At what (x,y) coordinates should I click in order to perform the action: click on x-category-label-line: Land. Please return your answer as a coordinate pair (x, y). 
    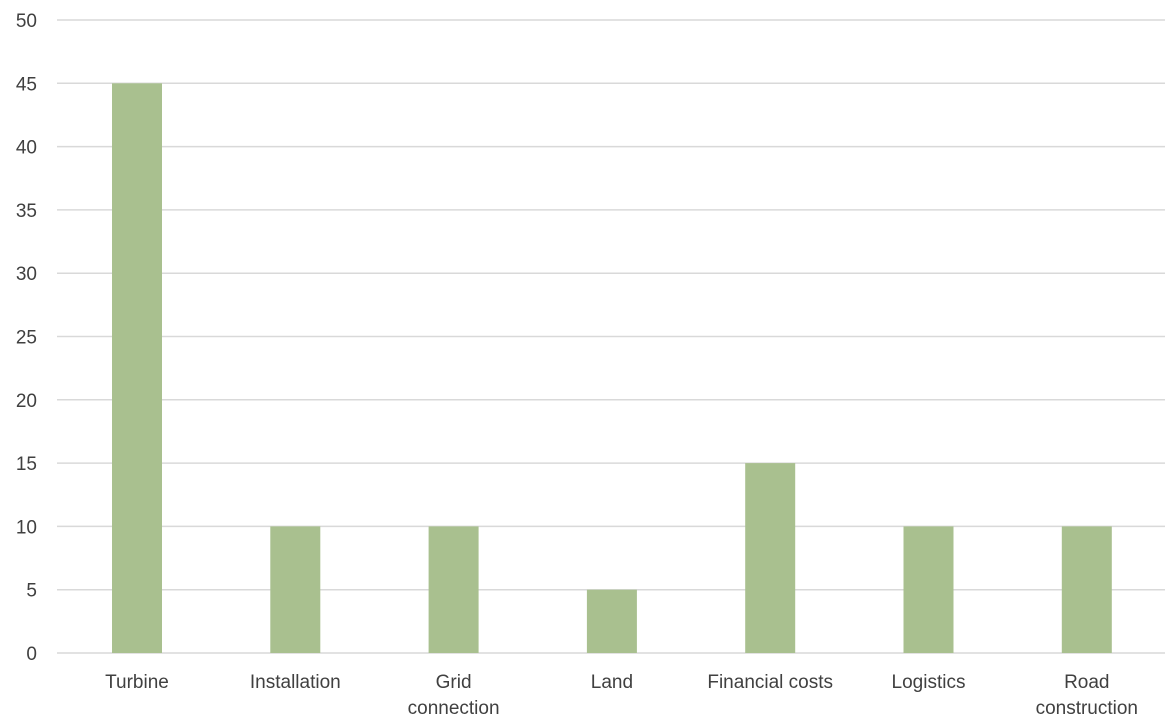
    Looking at the image, I should click on (612, 682).